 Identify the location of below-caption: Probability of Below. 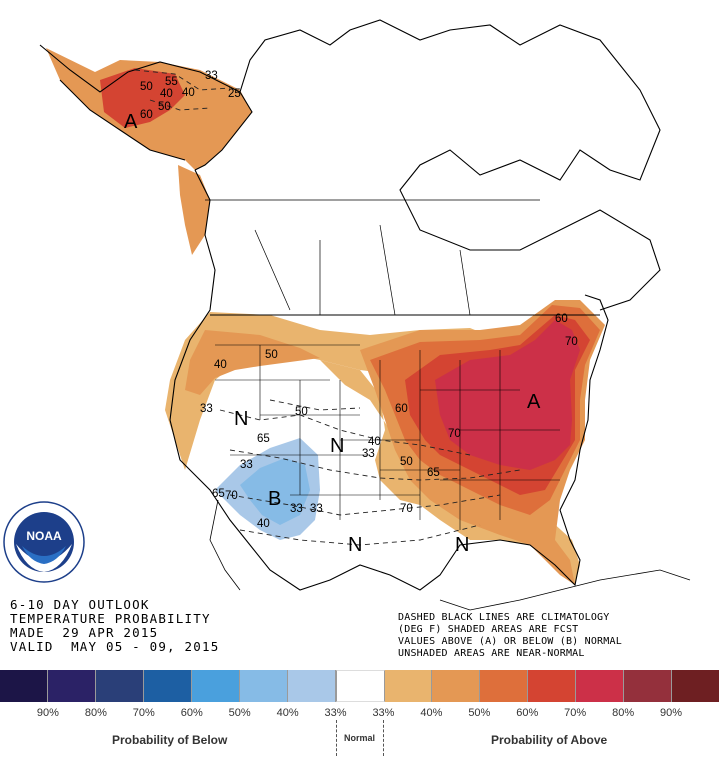
(170, 740).